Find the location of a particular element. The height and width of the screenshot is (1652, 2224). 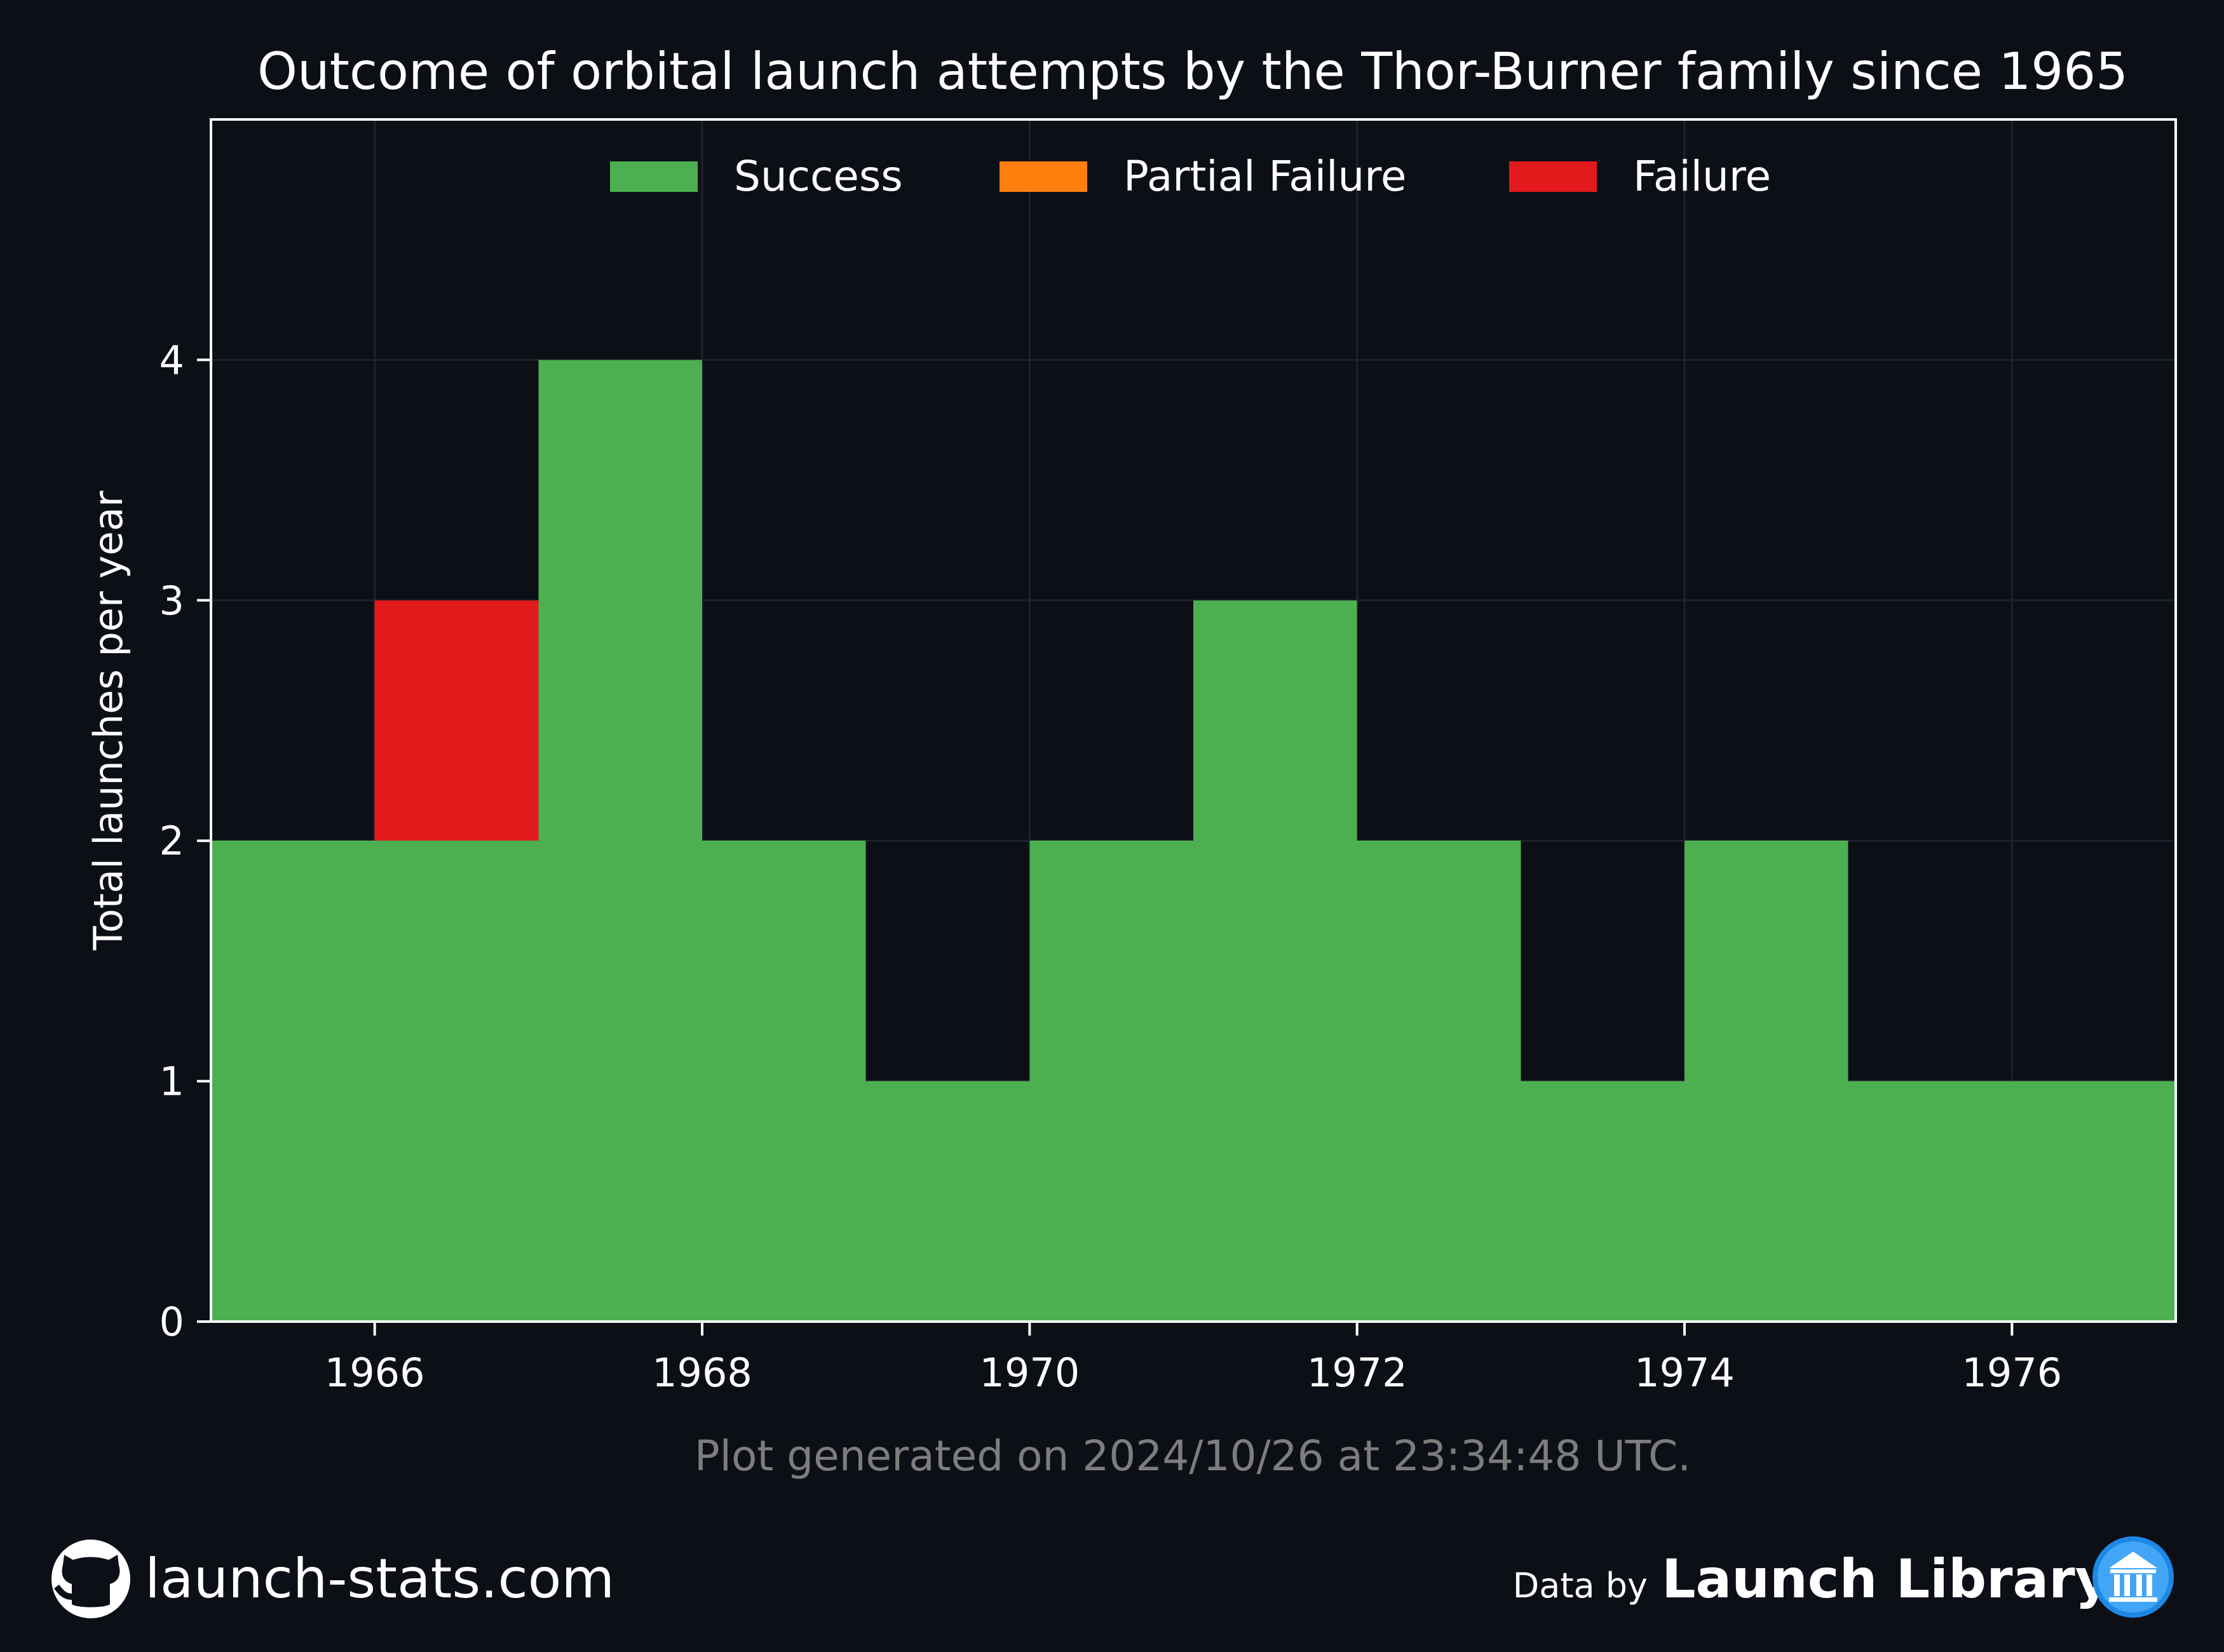

site-link: launch-stats.com is located at coordinates (379, 1579).